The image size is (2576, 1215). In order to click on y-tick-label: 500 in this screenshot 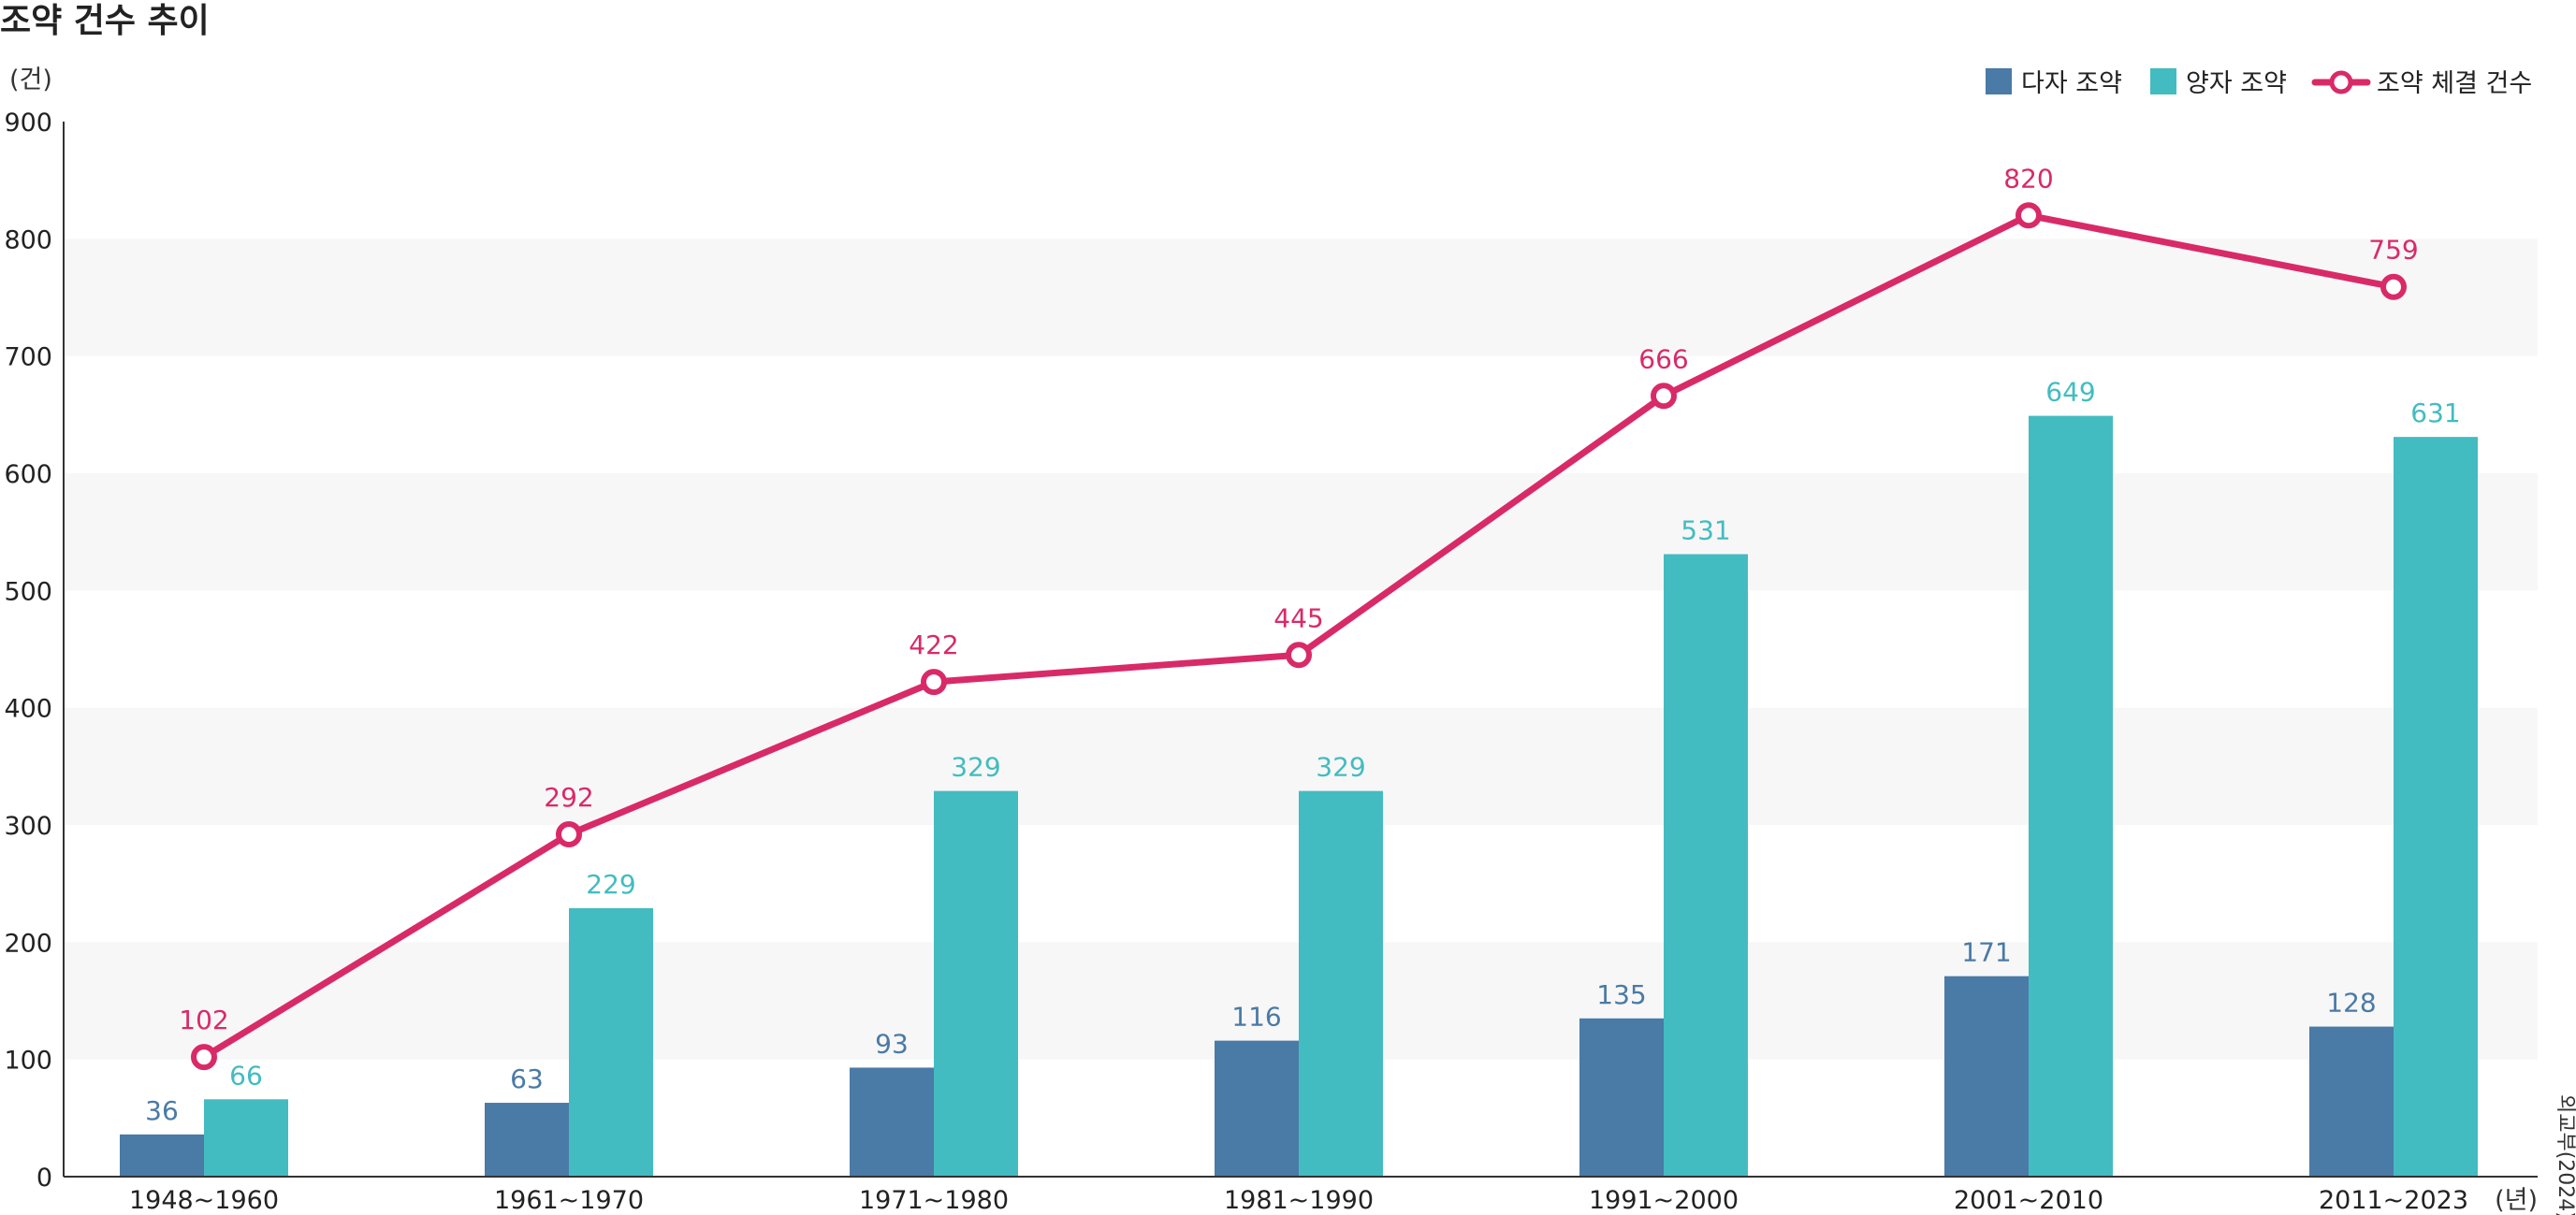, I will do `click(28, 591)`.